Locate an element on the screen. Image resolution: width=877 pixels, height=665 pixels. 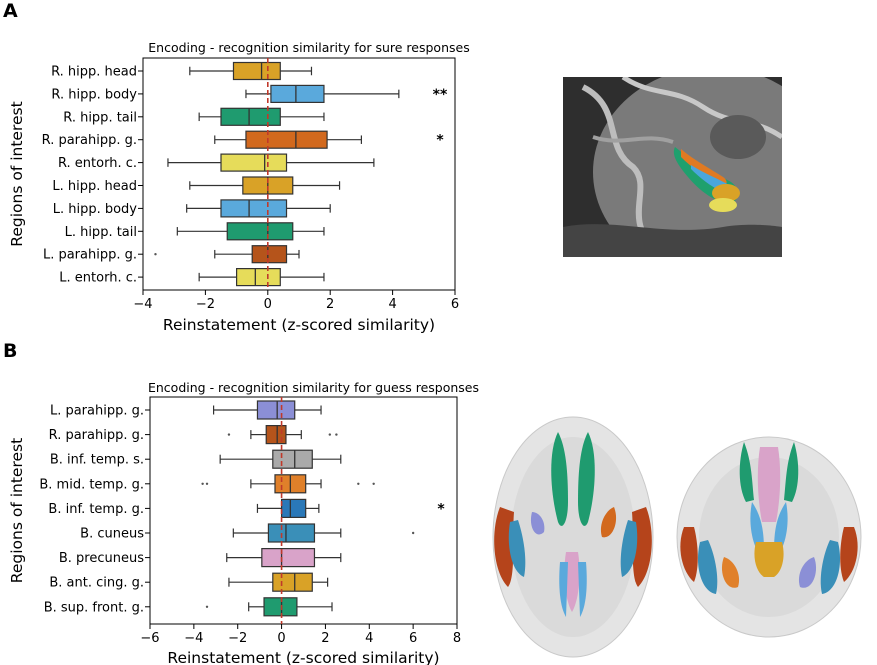
y-tick-label: R. hipp. tail is located at coordinates (100, 117).